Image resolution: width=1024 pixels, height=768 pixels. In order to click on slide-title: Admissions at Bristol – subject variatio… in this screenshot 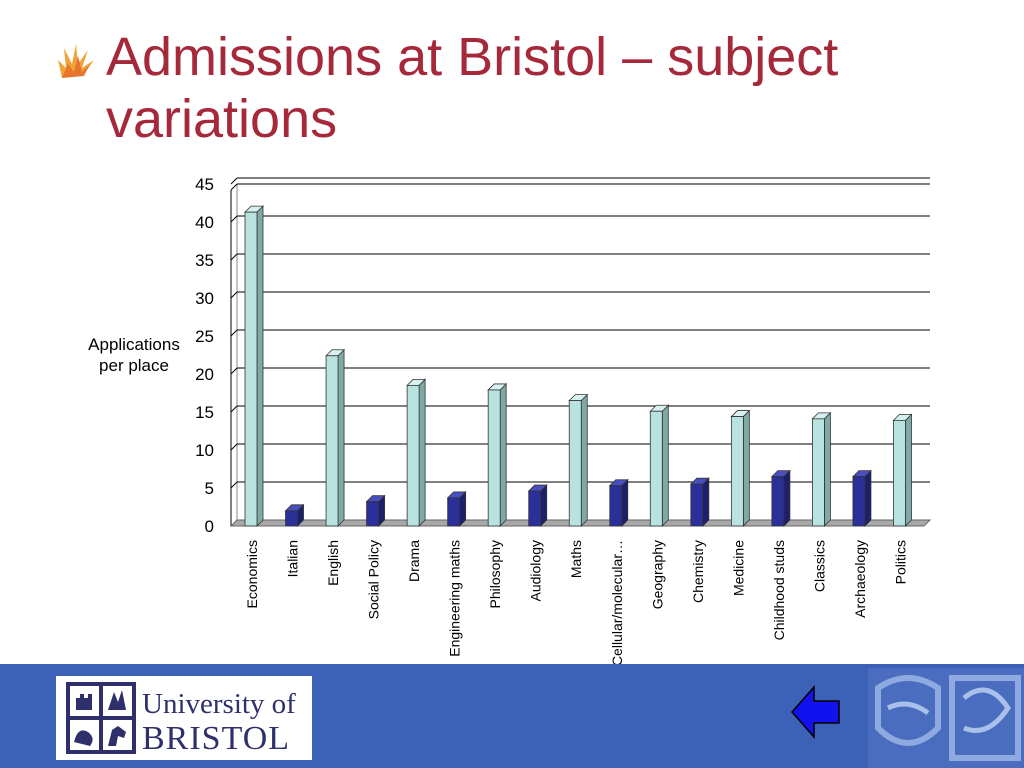, I will do `click(472, 88)`.